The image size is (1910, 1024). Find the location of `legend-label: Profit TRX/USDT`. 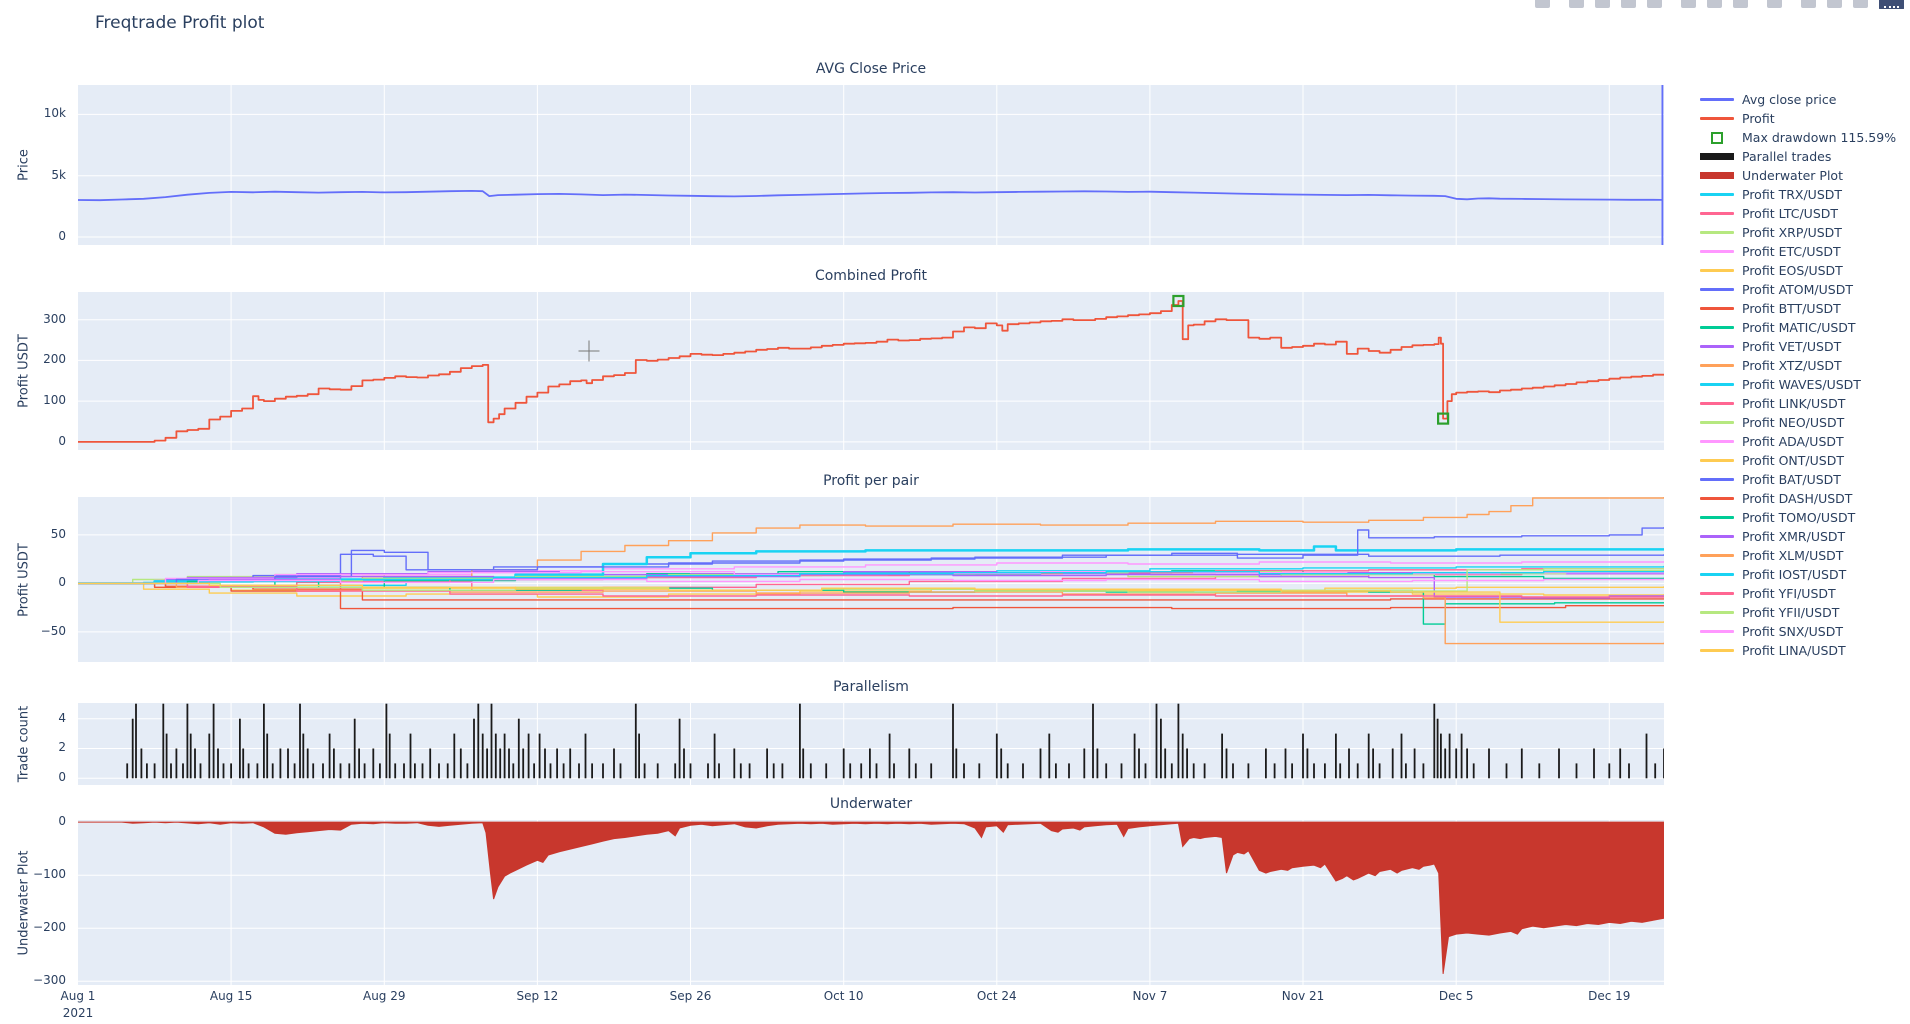

legend-label: Profit TRX/USDT is located at coordinates (1792, 194).